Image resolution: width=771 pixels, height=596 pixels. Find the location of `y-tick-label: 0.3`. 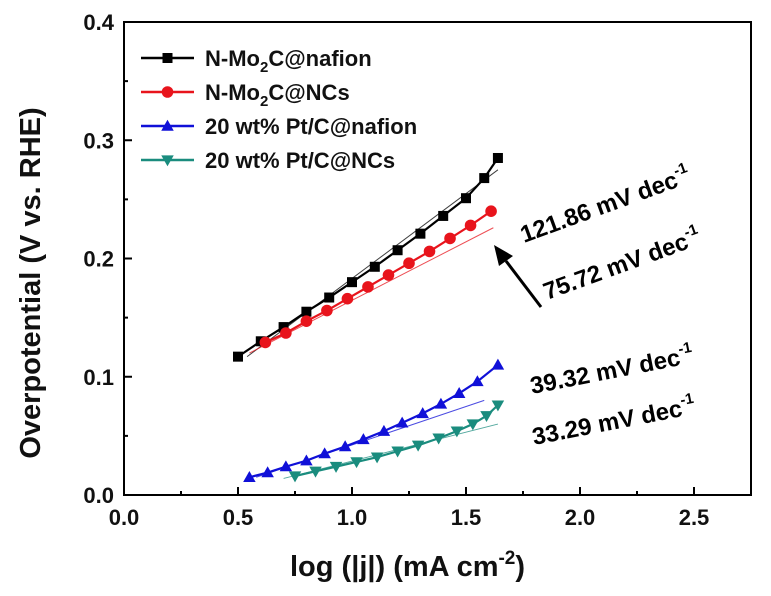

y-tick-label: 0.3 is located at coordinates (98, 140).